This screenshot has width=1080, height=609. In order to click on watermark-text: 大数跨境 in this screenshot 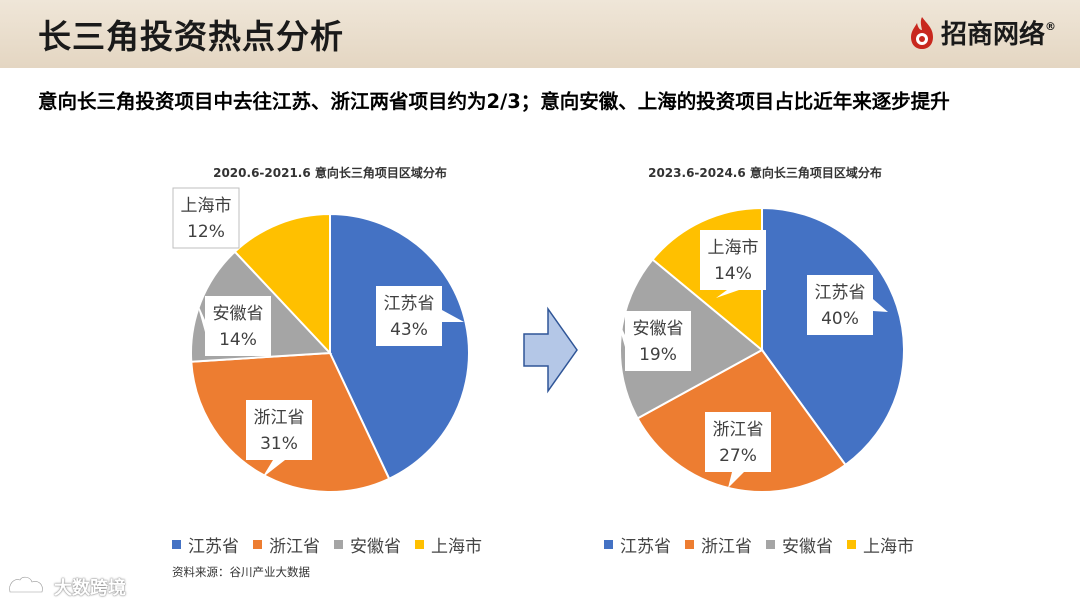, I will do `click(90, 588)`.